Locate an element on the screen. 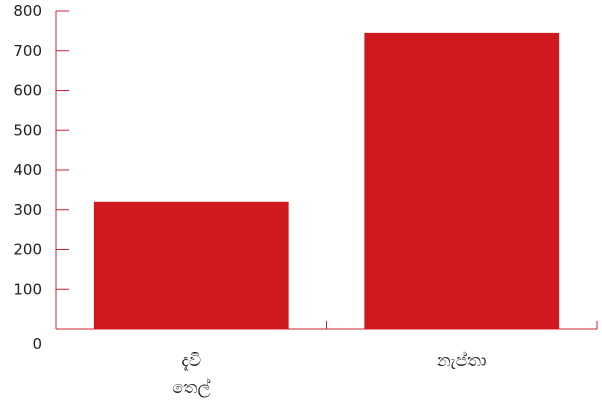 Image resolution: width=602 pixels, height=407 pixels. y-tick-label: 500 is located at coordinates (27, 130).